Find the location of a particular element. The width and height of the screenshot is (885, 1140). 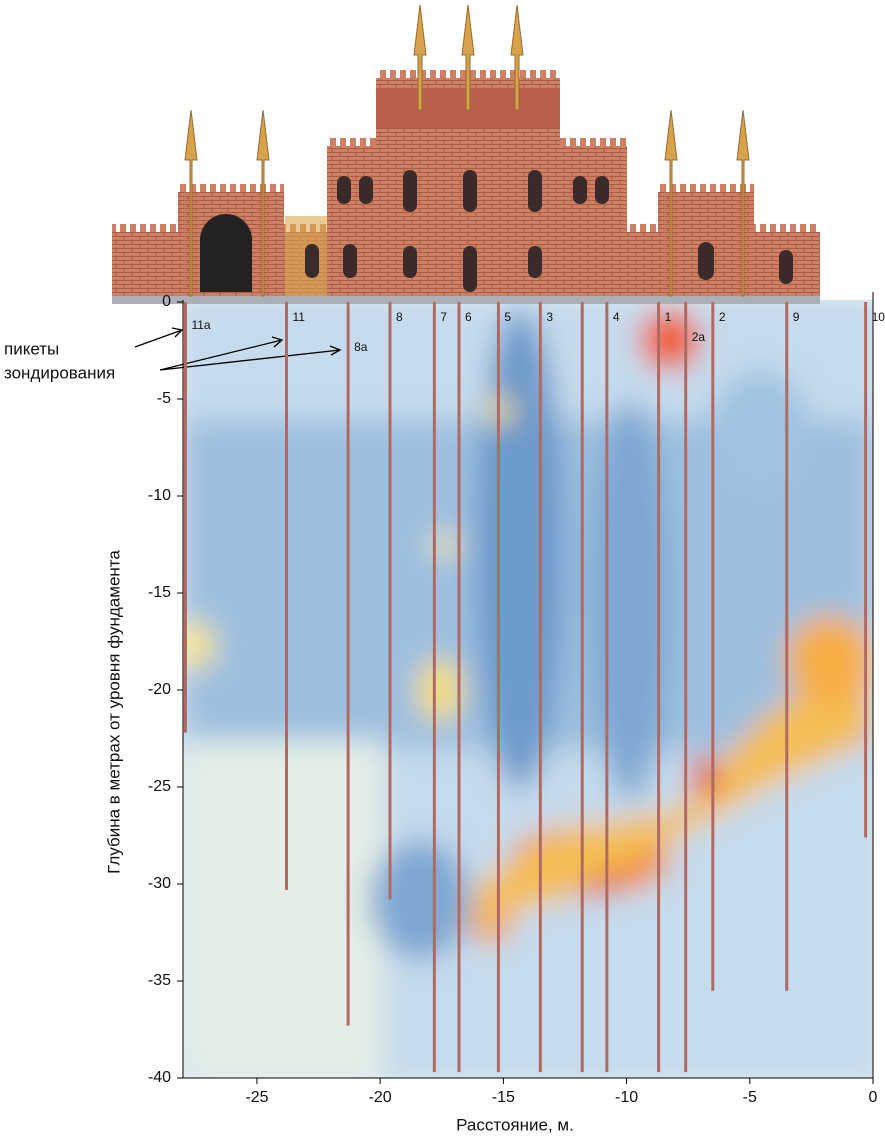

y-tick-label: -40 is located at coordinates (159, 1077).